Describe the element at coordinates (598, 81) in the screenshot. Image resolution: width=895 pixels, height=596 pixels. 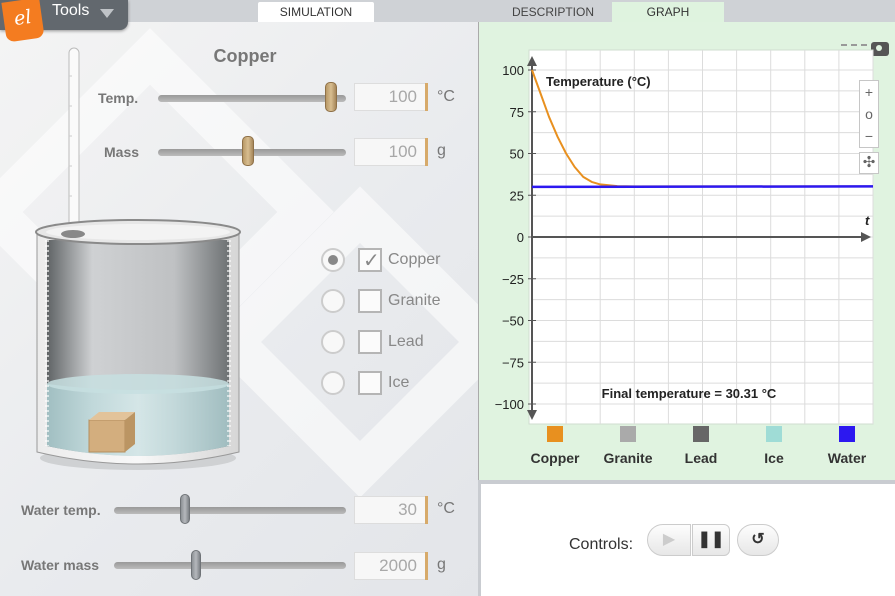
I see `y-axis-label: Temperature (°C)` at that location.